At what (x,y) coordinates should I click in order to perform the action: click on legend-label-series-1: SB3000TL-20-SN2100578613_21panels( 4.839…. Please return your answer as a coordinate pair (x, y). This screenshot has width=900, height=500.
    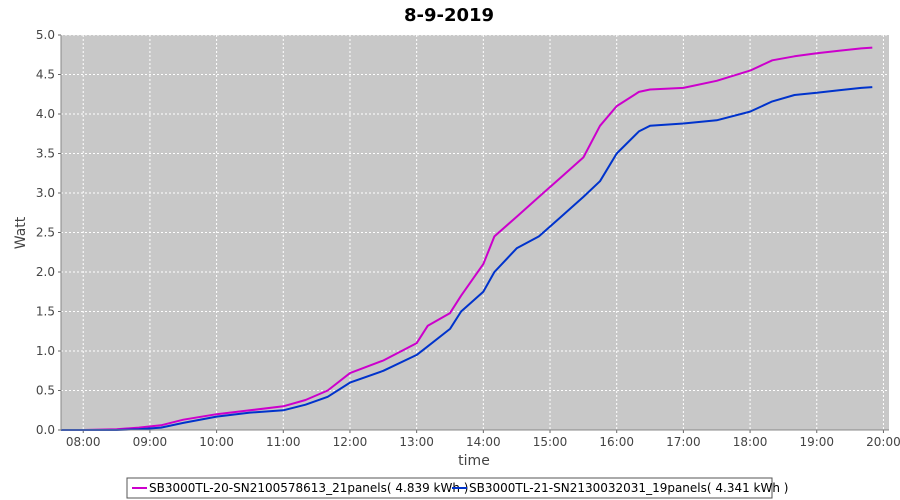
    Looking at the image, I should click on (308, 488).